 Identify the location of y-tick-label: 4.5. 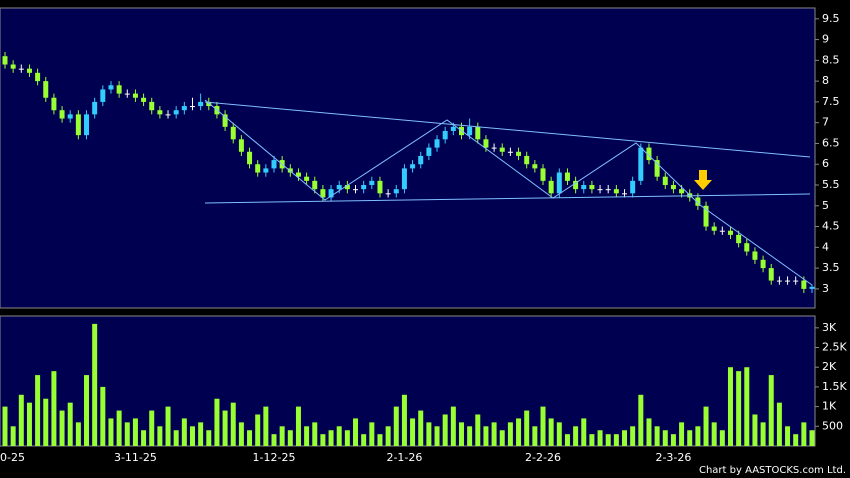
(831, 226).